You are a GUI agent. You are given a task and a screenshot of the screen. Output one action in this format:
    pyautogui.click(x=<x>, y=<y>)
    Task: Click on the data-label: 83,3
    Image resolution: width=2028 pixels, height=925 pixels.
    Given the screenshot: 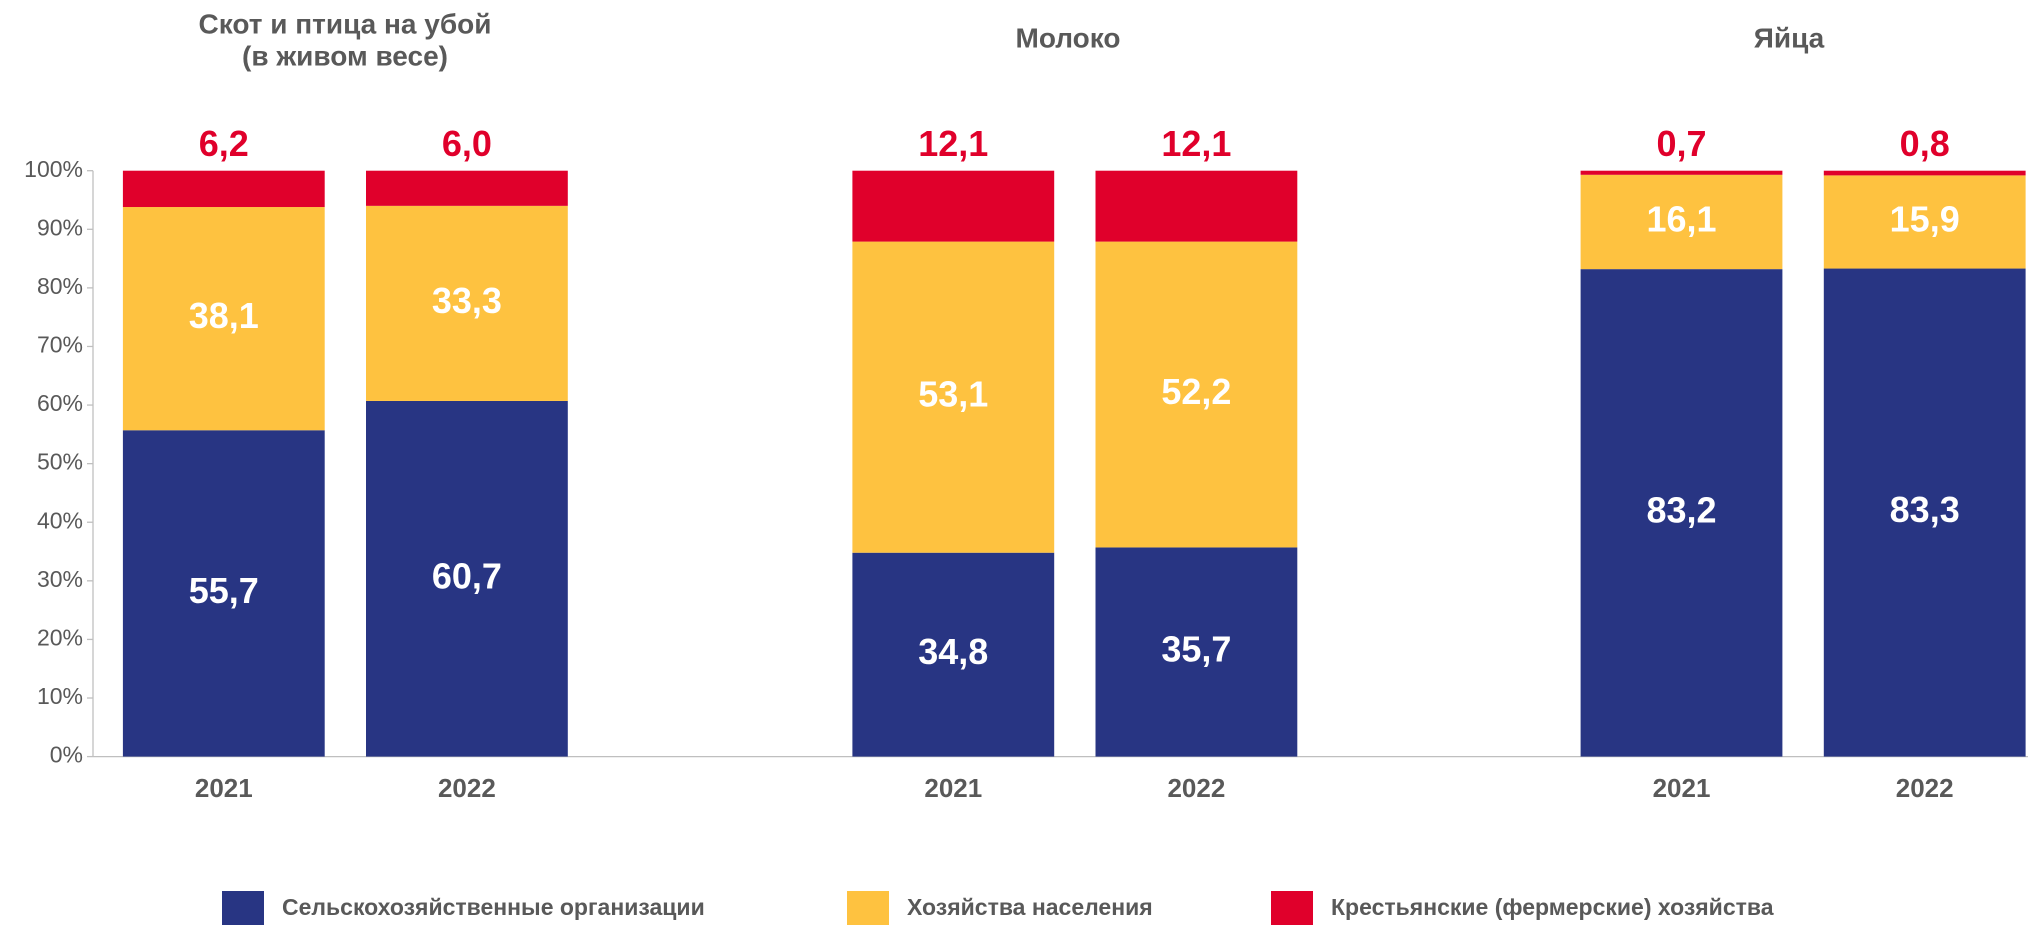 What is the action you would take?
    pyautogui.click(x=1925, y=509)
    